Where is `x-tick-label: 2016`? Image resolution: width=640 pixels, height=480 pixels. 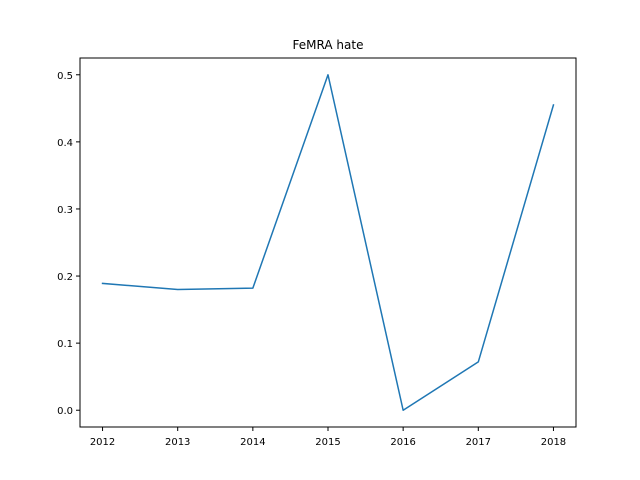 x-tick-label: 2016 is located at coordinates (402, 442).